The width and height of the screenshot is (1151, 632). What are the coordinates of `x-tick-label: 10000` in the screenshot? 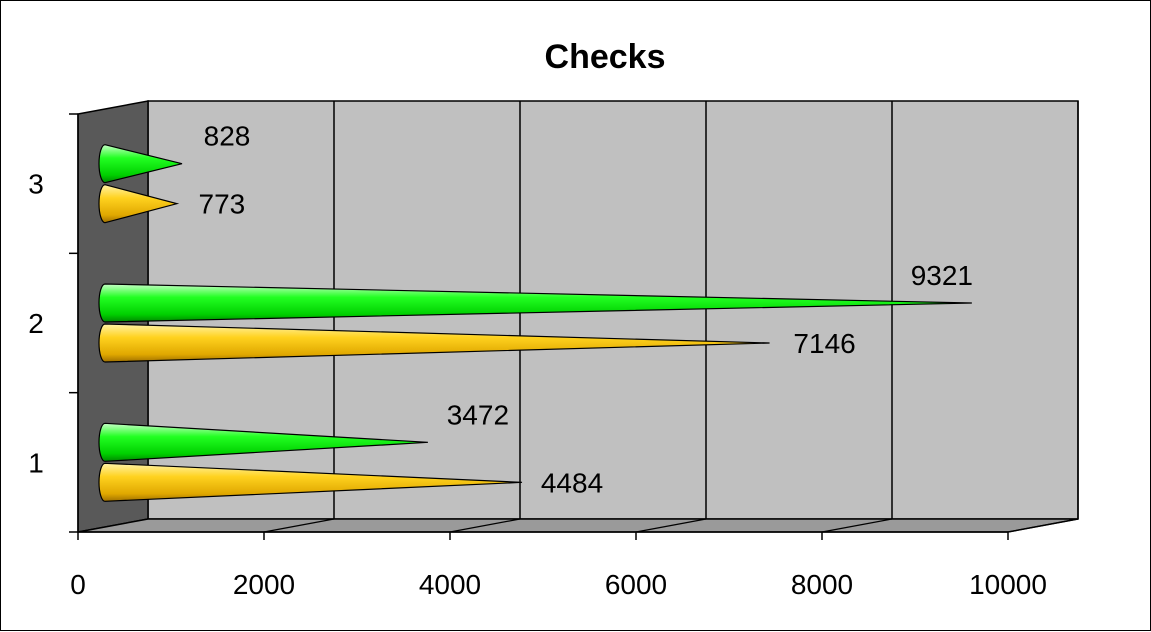 It's located at (1008, 584).